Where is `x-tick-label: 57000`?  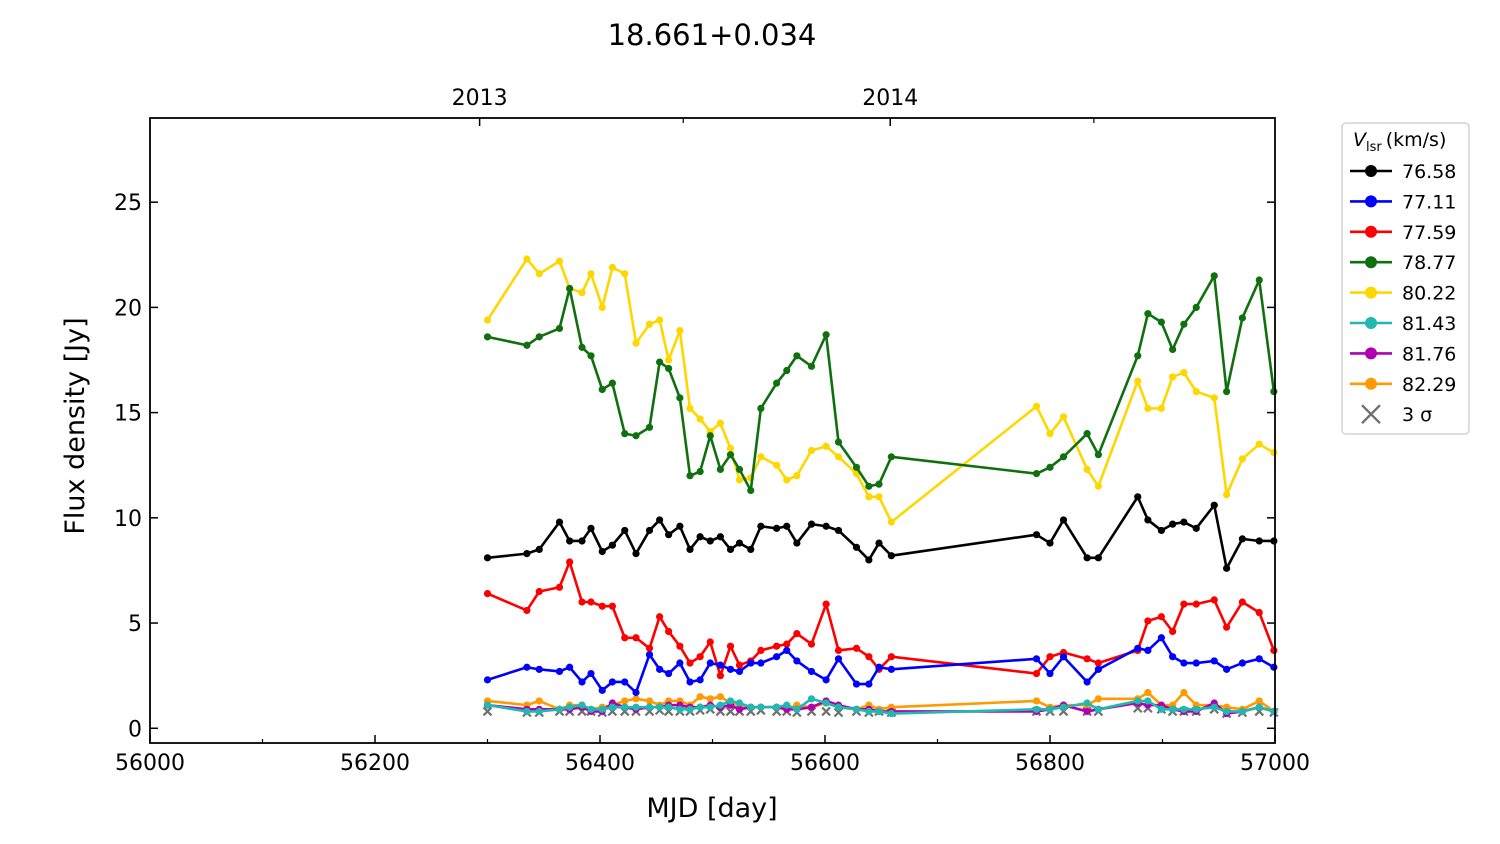 x-tick-label: 57000 is located at coordinates (1275, 763).